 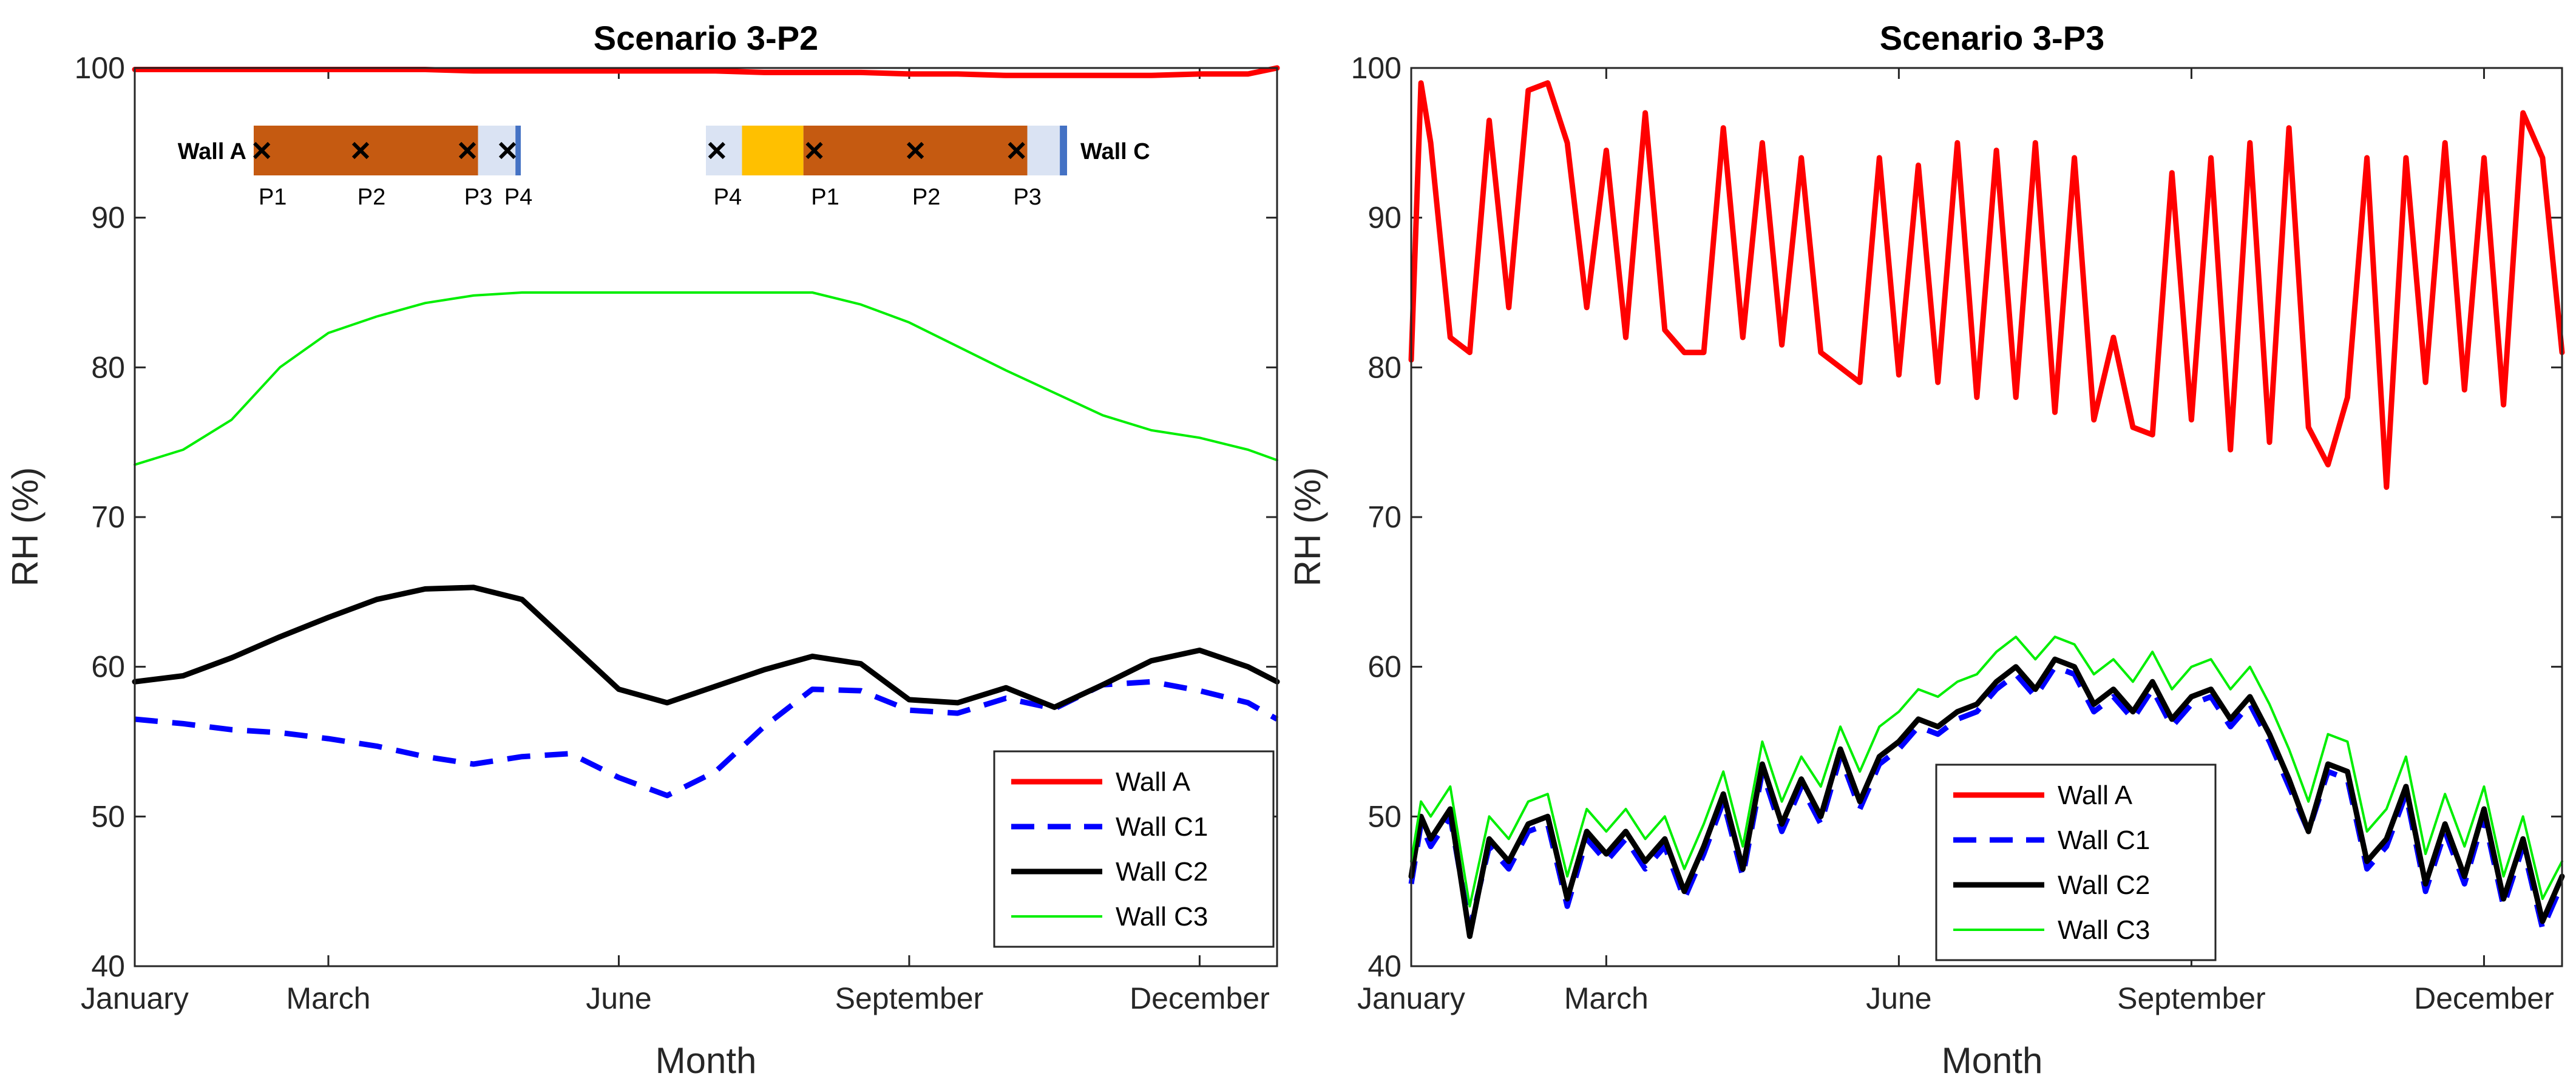 I want to click on chart-title: Scenario 3-P2, so click(x=706, y=38).